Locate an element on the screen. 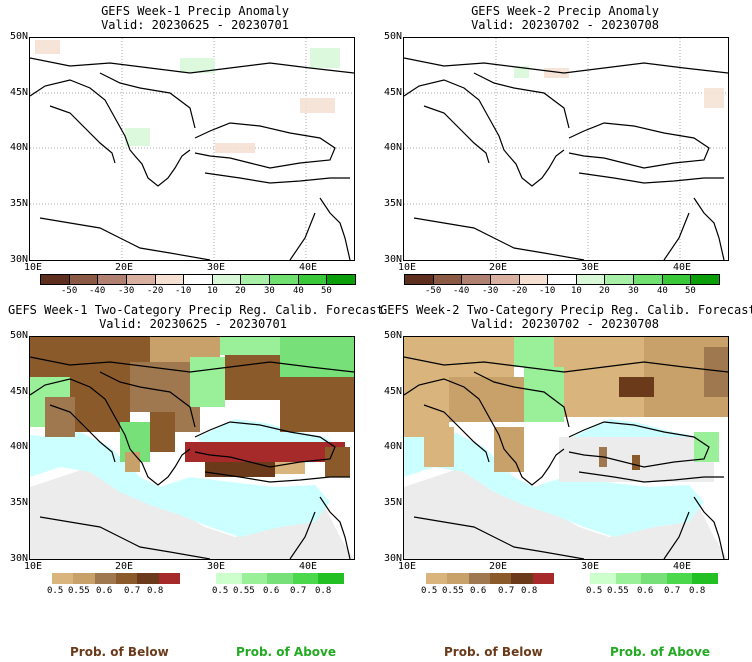 This screenshot has width=752, height=662. panel2-map is located at coordinates (566, 149).